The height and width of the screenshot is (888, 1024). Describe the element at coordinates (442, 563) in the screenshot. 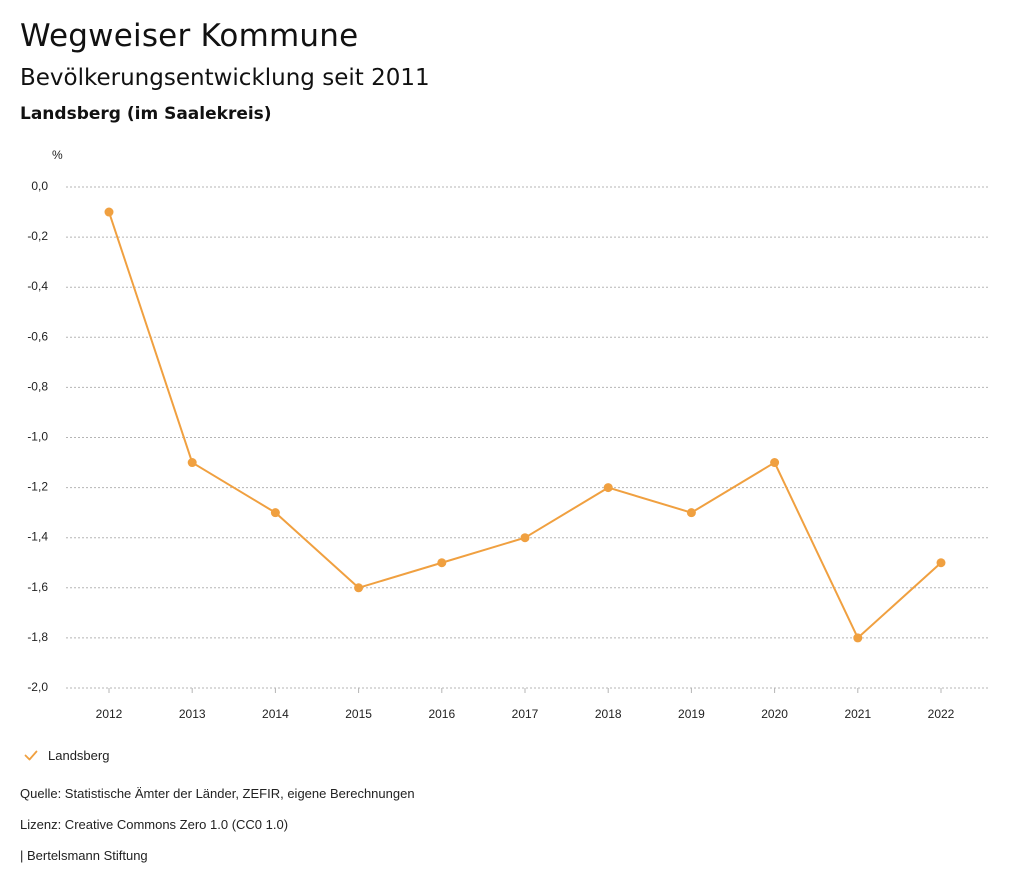

I see `data-point: 2016: -1,5 %` at that location.